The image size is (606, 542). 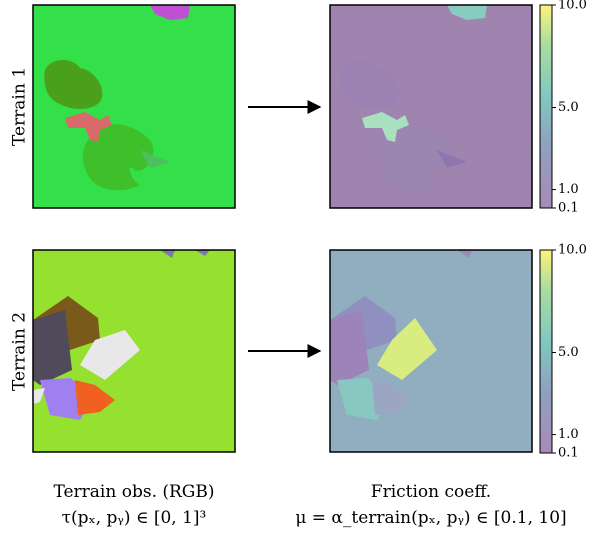 What do you see at coordinates (20, 106) in the screenshot?
I see `row-label: Terrain 1` at bounding box center [20, 106].